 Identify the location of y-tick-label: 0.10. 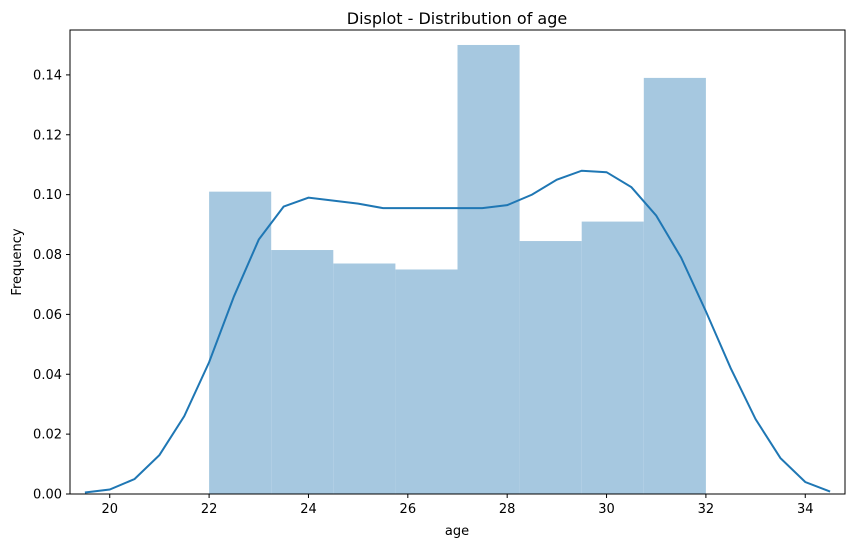
(47, 195).